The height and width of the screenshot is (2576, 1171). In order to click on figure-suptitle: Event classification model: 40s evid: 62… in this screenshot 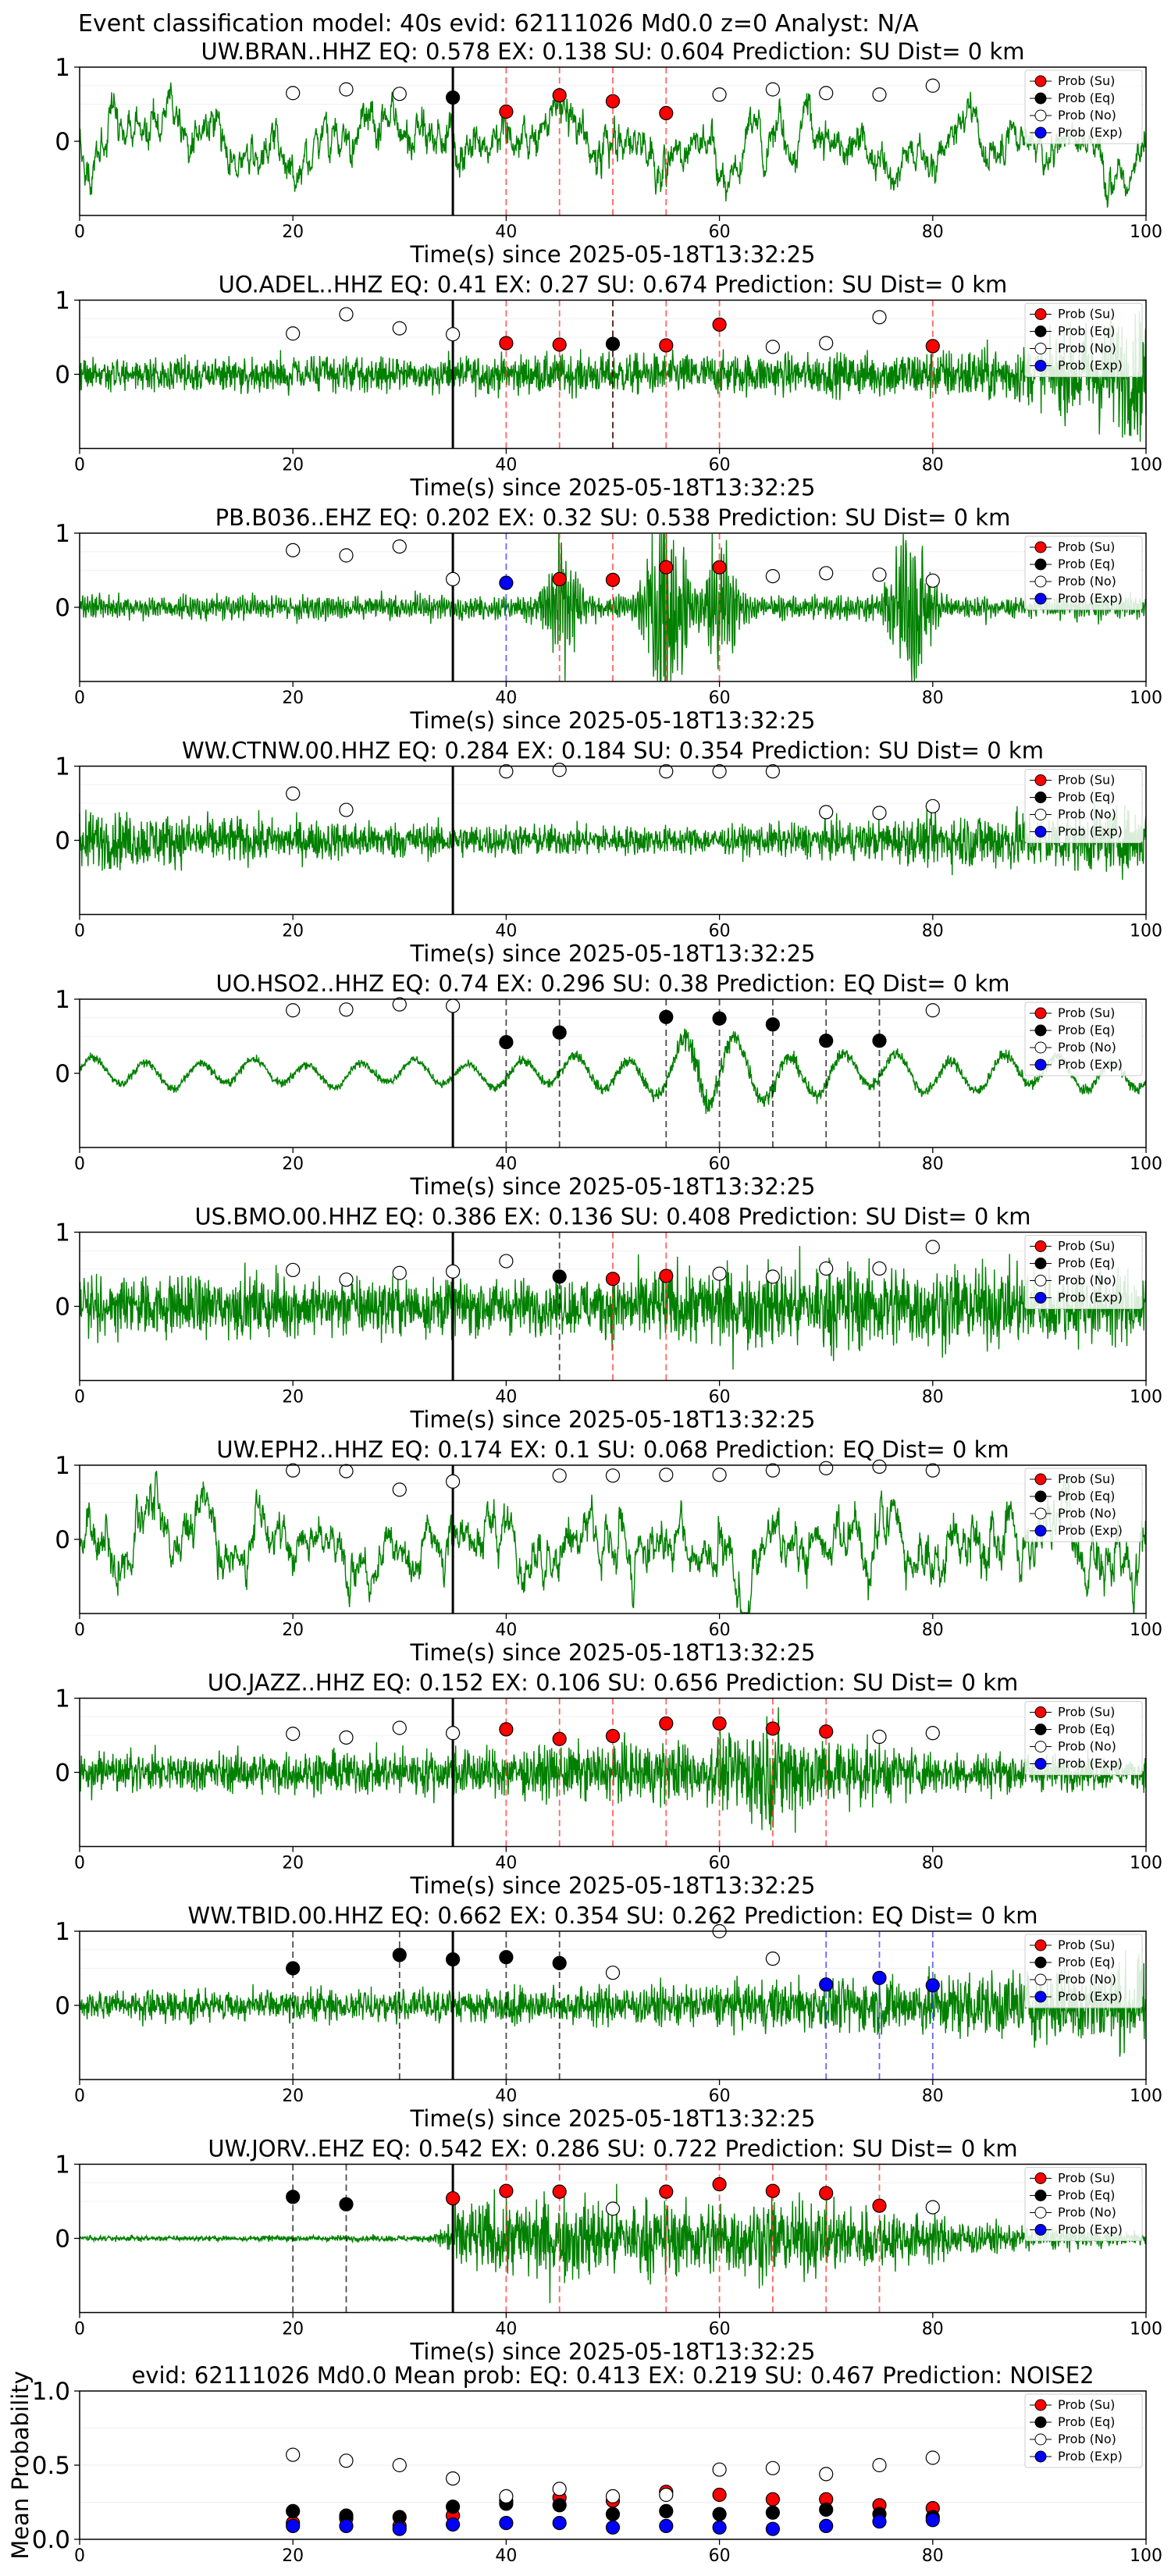, I will do `click(498, 23)`.